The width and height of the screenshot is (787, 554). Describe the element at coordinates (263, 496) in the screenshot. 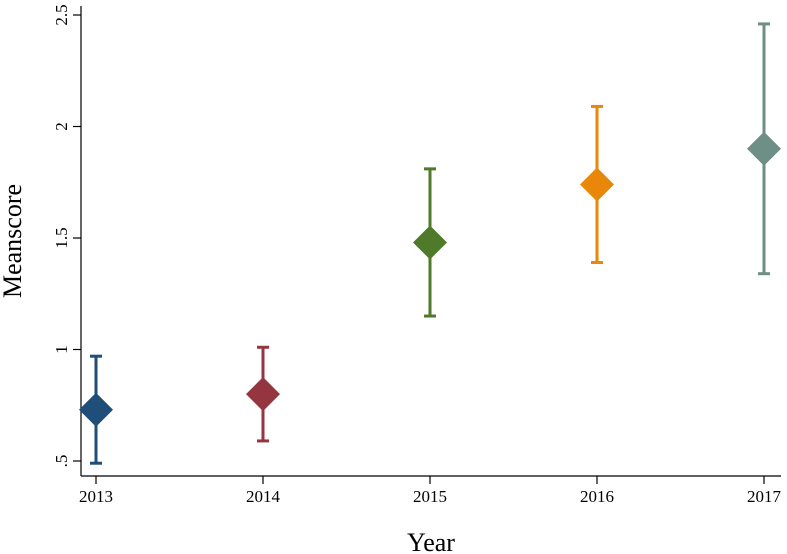

I see `x-tick-label: 2014` at that location.